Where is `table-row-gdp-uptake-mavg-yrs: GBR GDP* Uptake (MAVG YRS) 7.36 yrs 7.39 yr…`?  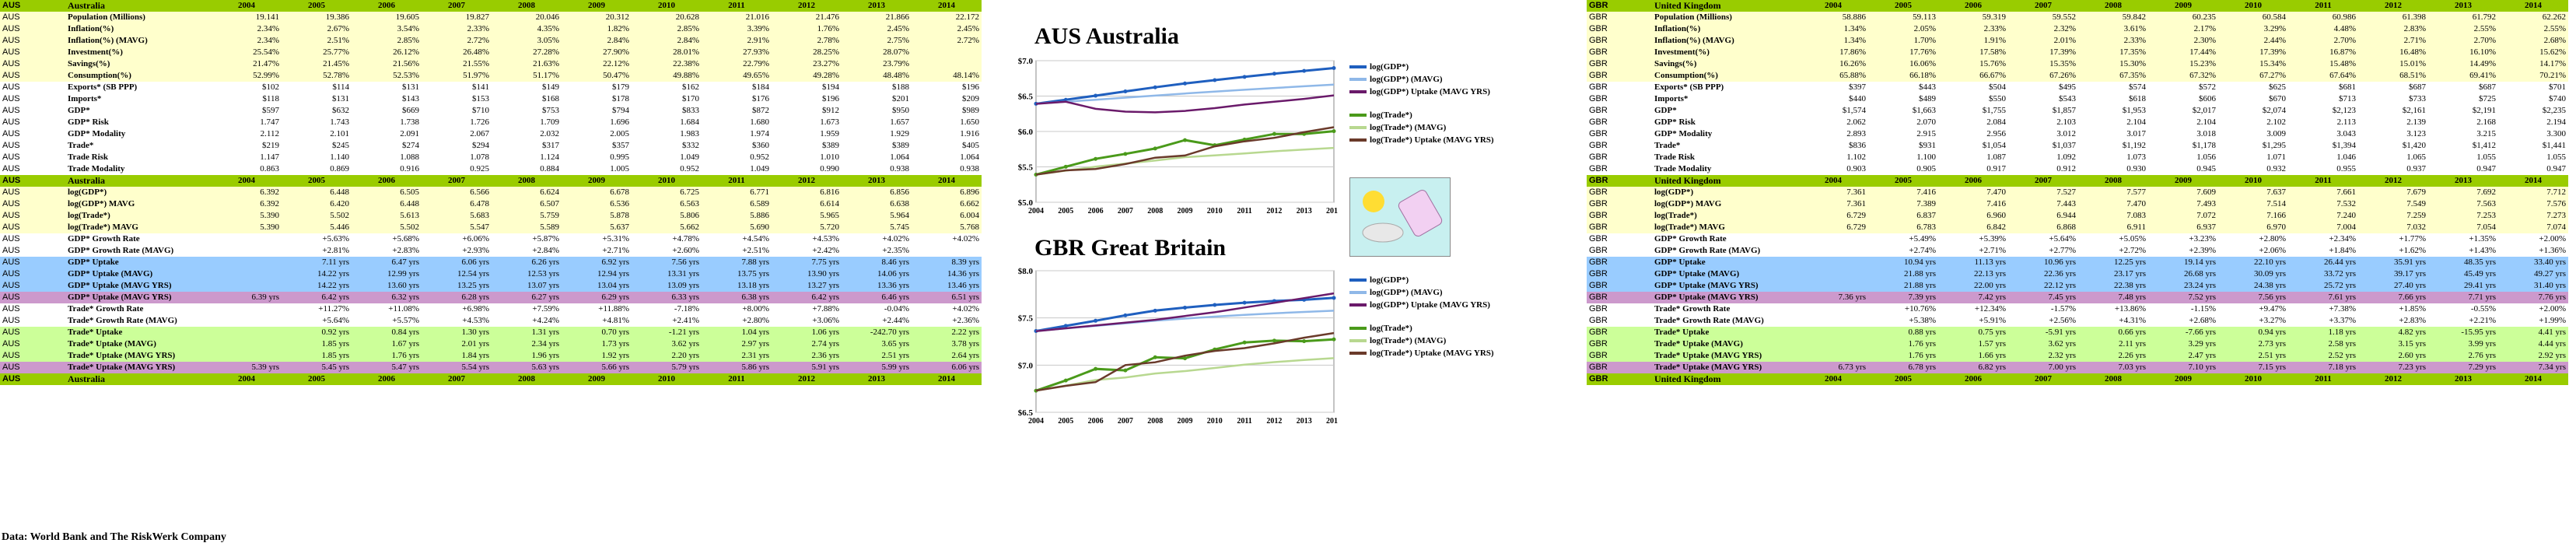 table-row-gdp-uptake-mavg-yrs: GBR GDP* Uptake (MAVG YRS) 7.36 yrs 7.39 yr… is located at coordinates (2078, 297).